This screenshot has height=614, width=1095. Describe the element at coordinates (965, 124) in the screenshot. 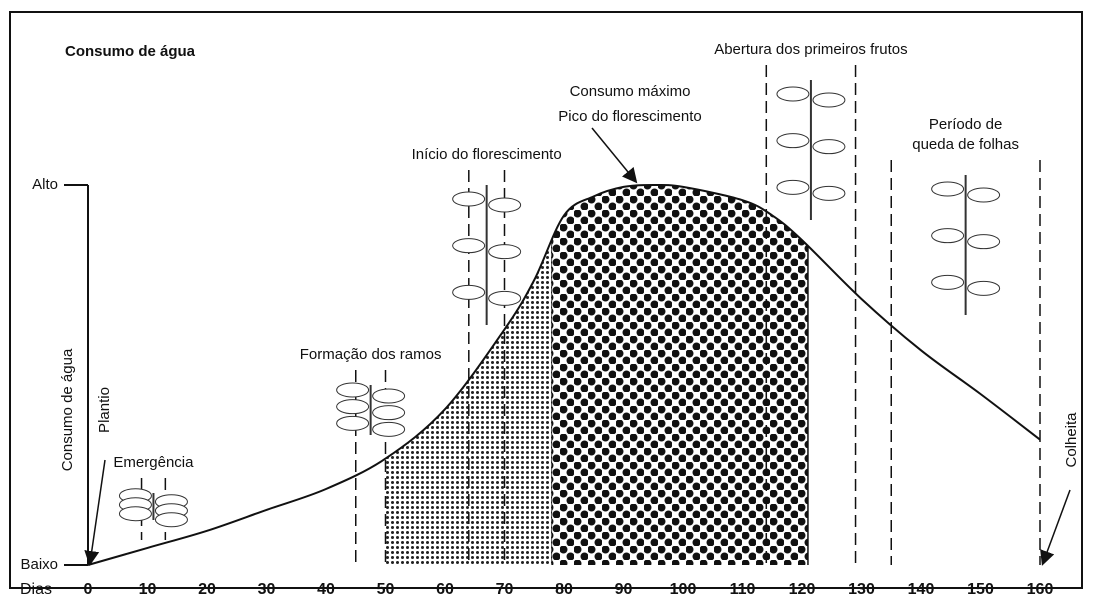

I see `stage-label: Período de` at that location.